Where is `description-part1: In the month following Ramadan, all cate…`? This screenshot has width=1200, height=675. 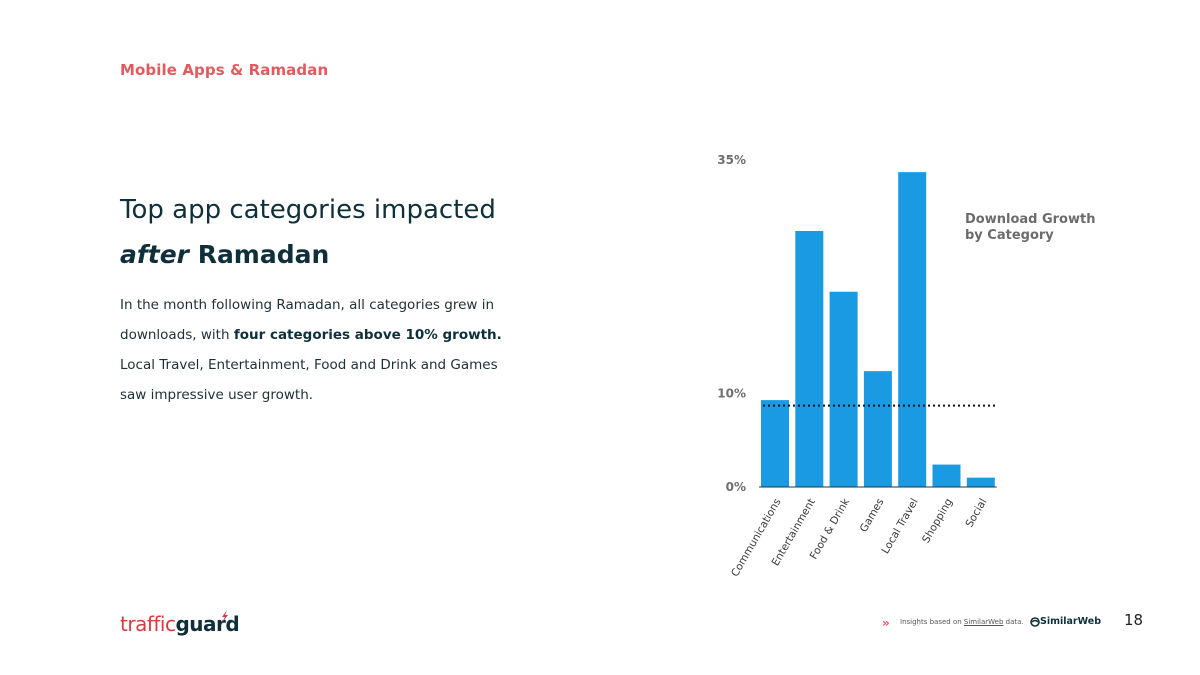
description-part1: In the month following Ramadan, all cate… is located at coordinates (307, 320).